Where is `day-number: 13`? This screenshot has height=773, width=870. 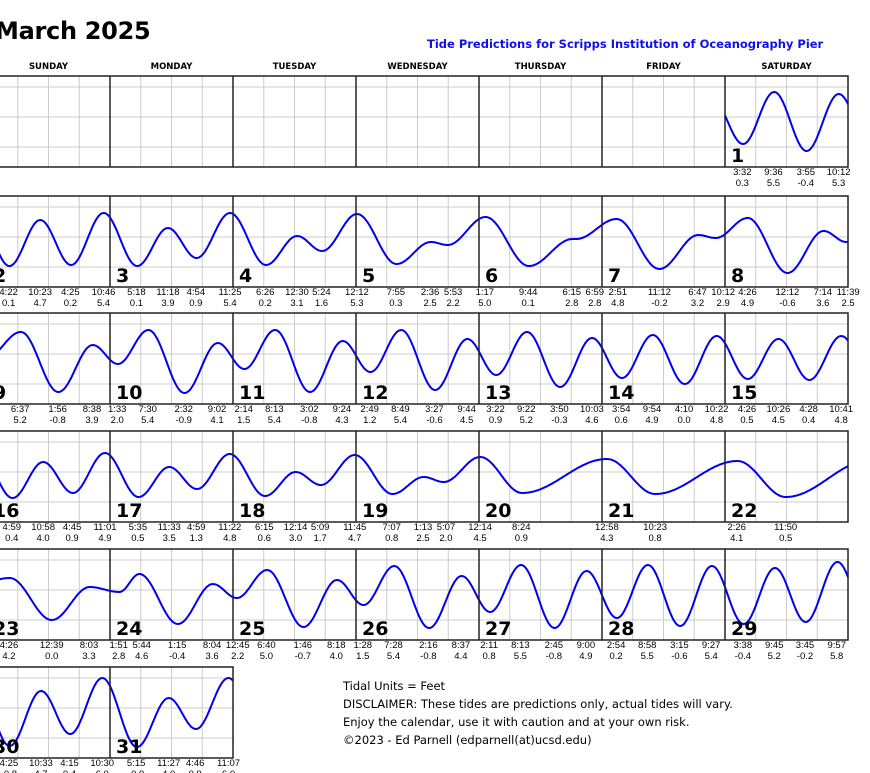 day-number: 13 is located at coordinates (498, 393).